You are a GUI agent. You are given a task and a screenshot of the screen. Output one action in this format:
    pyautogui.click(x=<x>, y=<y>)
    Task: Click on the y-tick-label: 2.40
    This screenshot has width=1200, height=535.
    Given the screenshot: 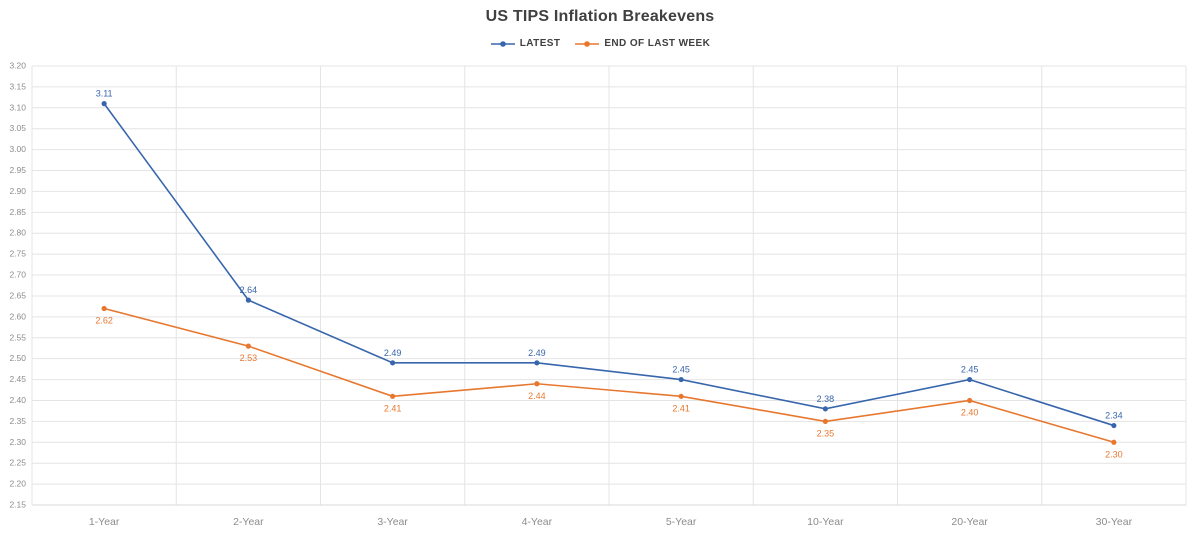 What is the action you would take?
    pyautogui.click(x=17, y=400)
    